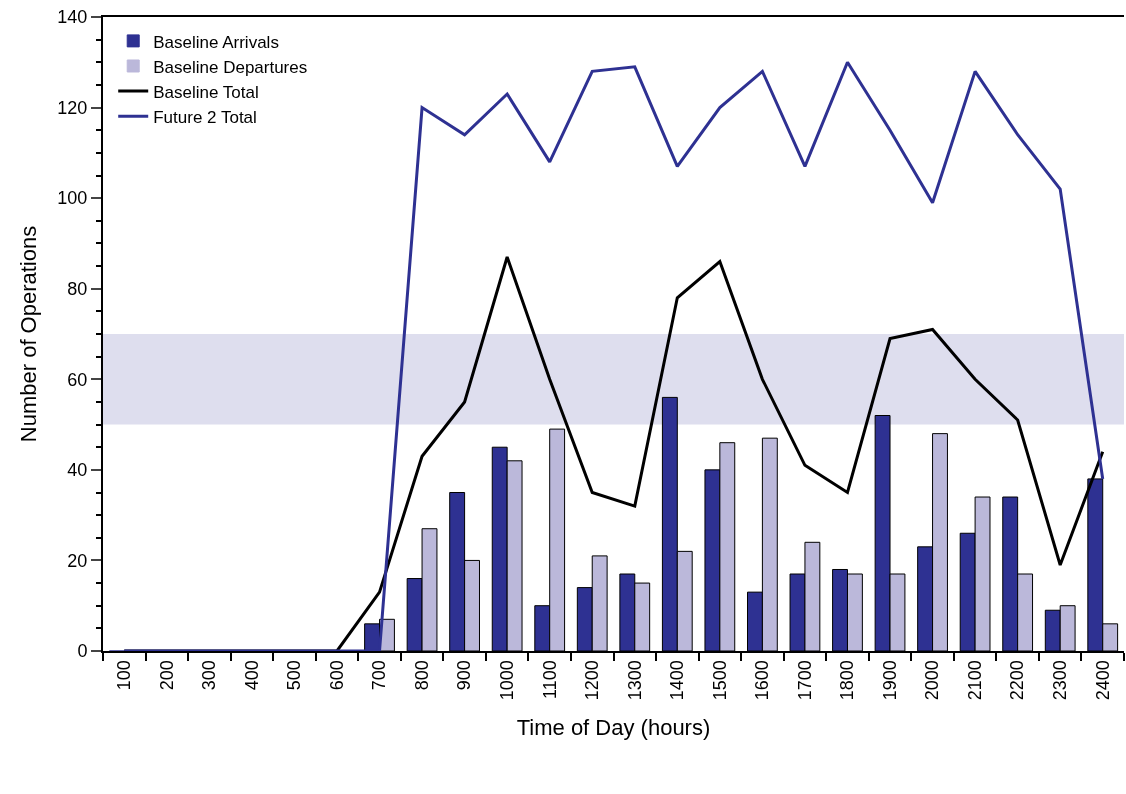 The image size is (1126, 794). I want to click on y-tick-label: 100, so click(72, 198).